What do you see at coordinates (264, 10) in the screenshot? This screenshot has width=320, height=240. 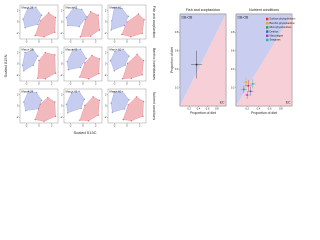 I see `panel-title: Nutrient conditions` at bounding box center [264, 10].